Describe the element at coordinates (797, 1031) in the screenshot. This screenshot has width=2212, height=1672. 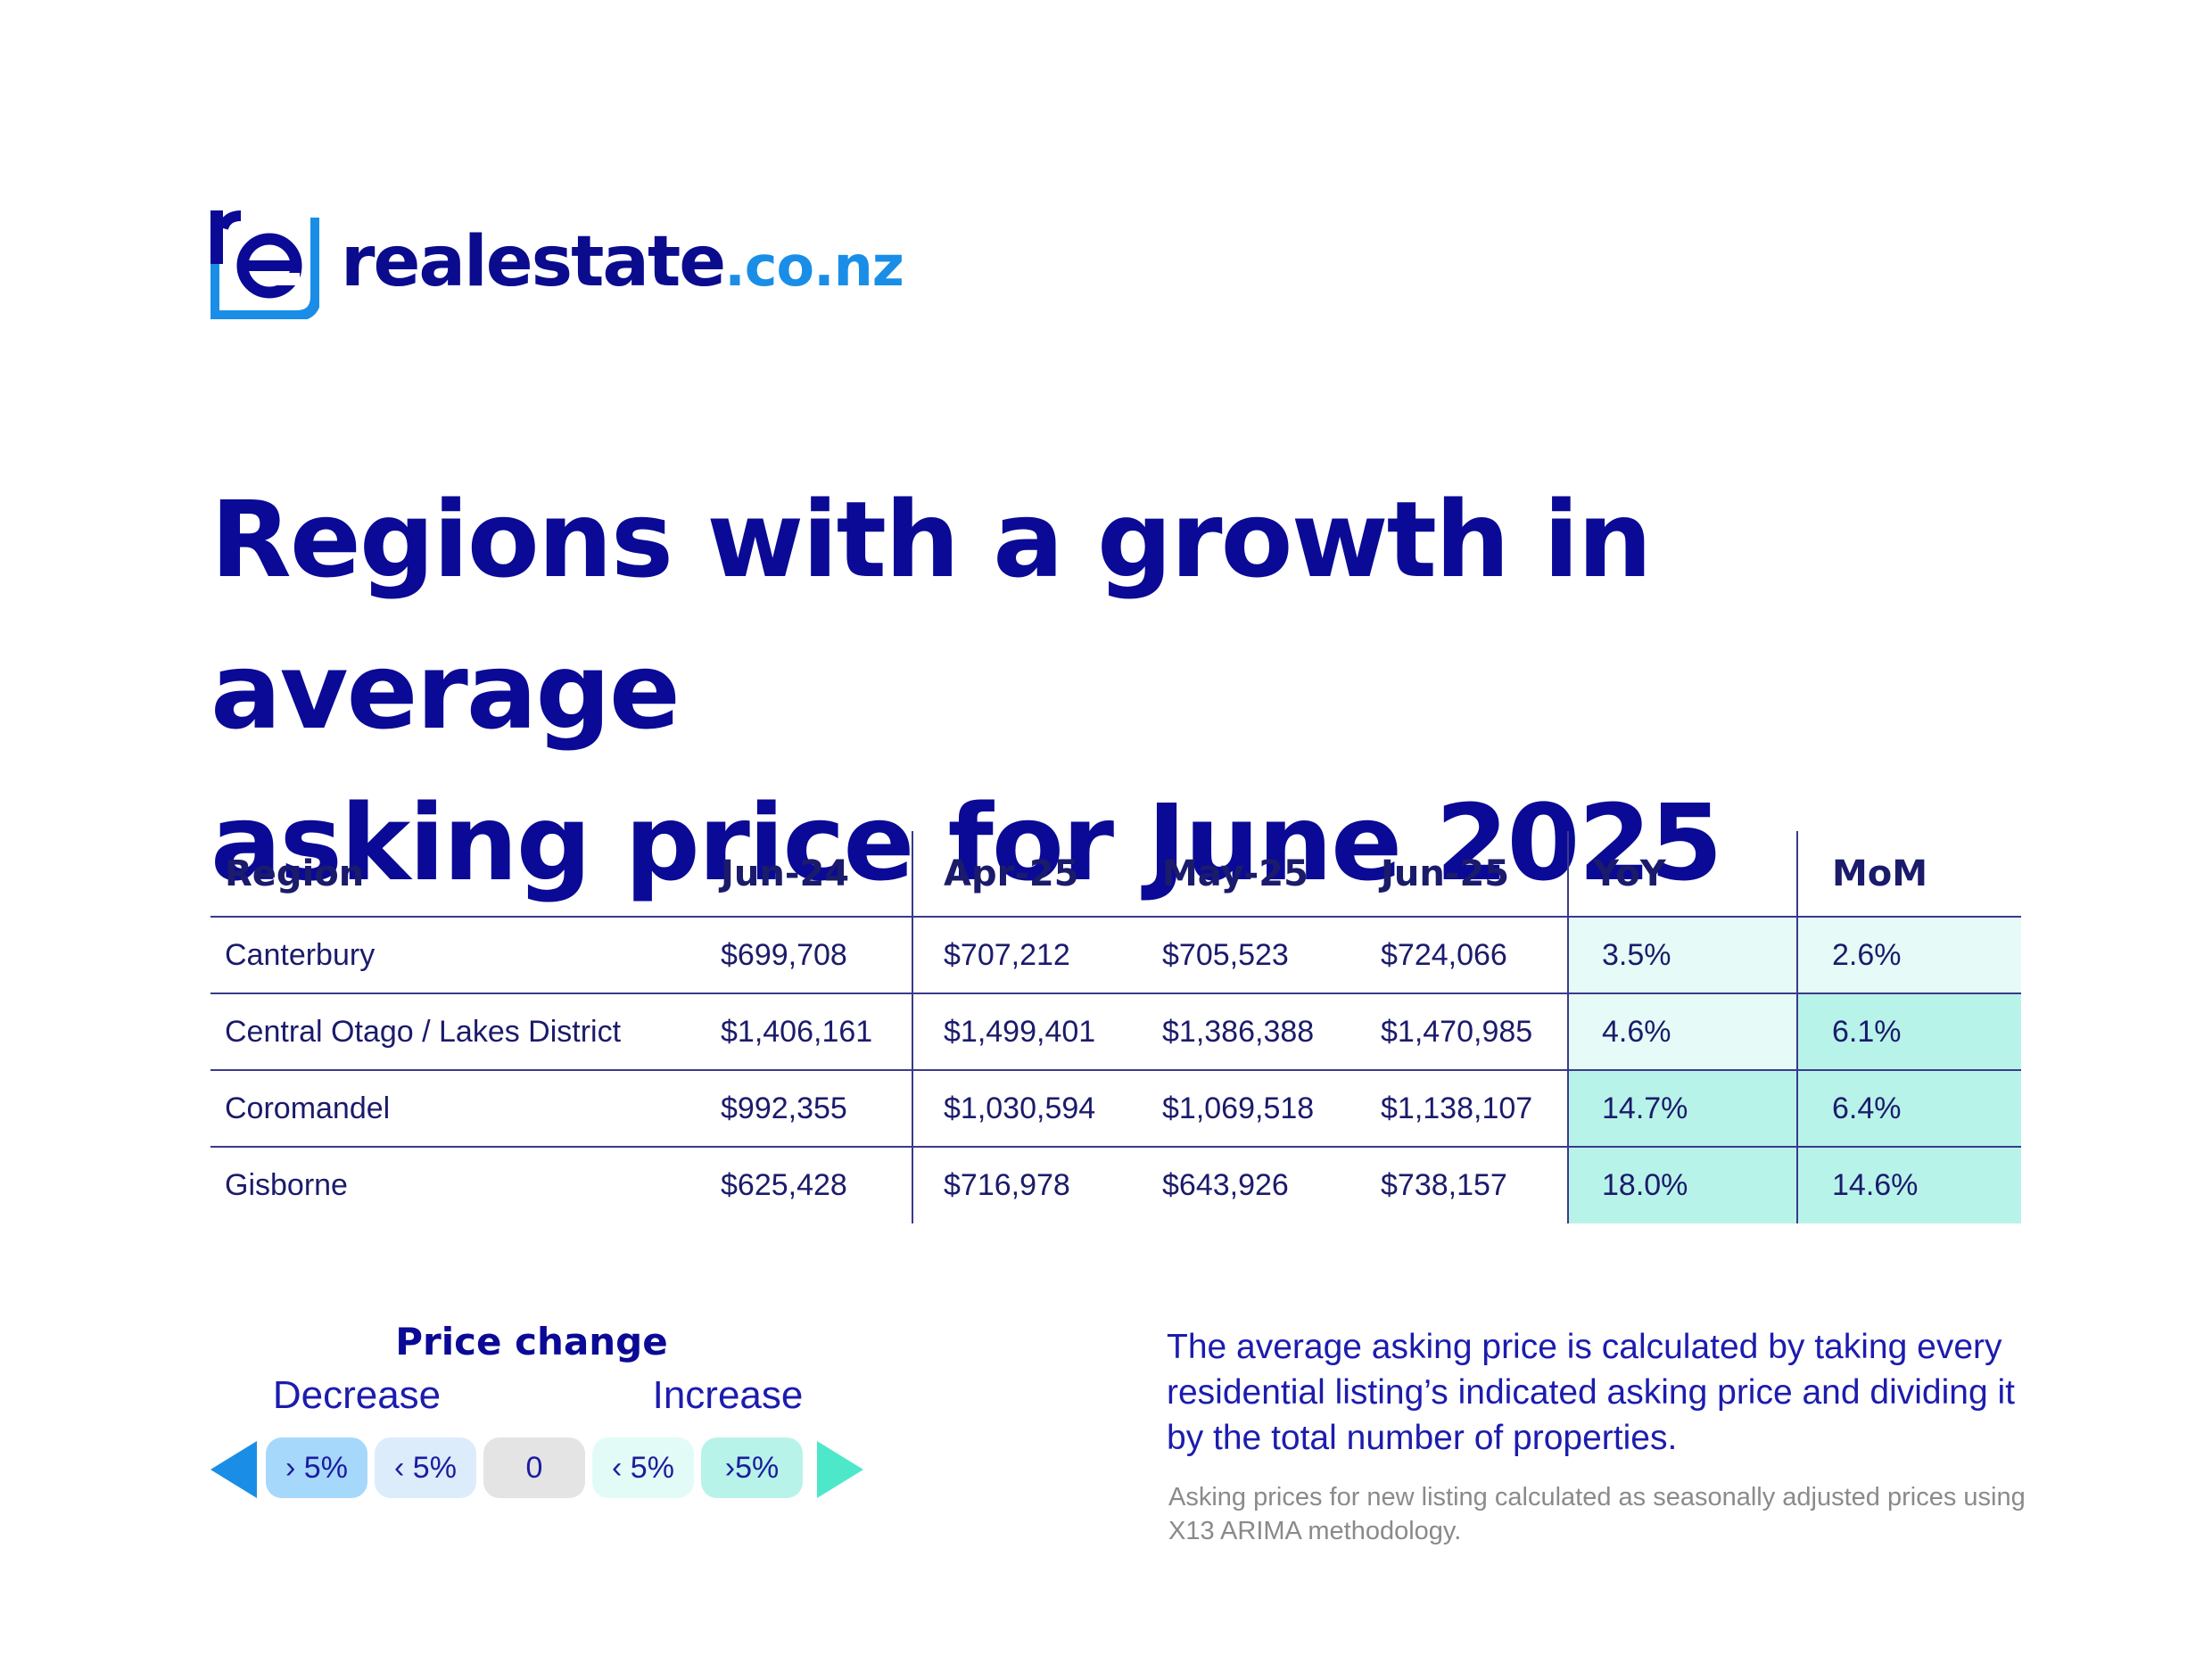
I see `cell-jun-24: $1,406,161` at that location.